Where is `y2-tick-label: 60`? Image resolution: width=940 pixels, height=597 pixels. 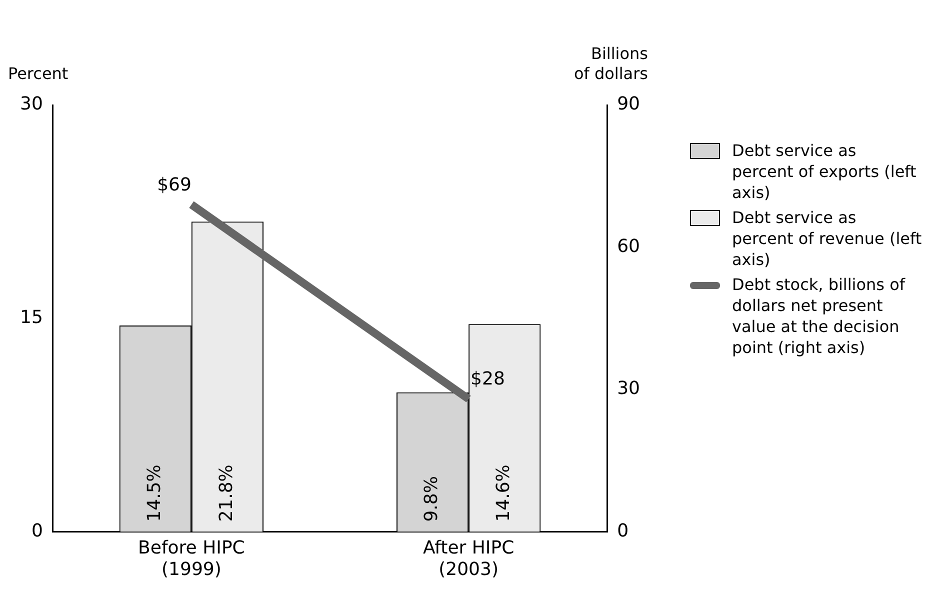
y2-tick-label: 60 is located at coordinates (628, 246).